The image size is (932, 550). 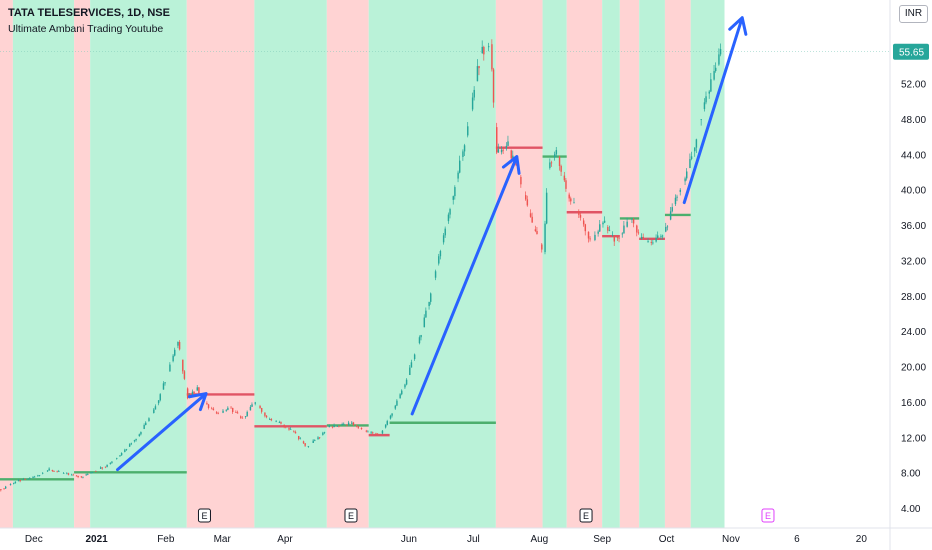 What do you see at coordinates (913, 226) in the screenshot?
I see `y-tick-label: 36.00` at bounding box center [913, 226].